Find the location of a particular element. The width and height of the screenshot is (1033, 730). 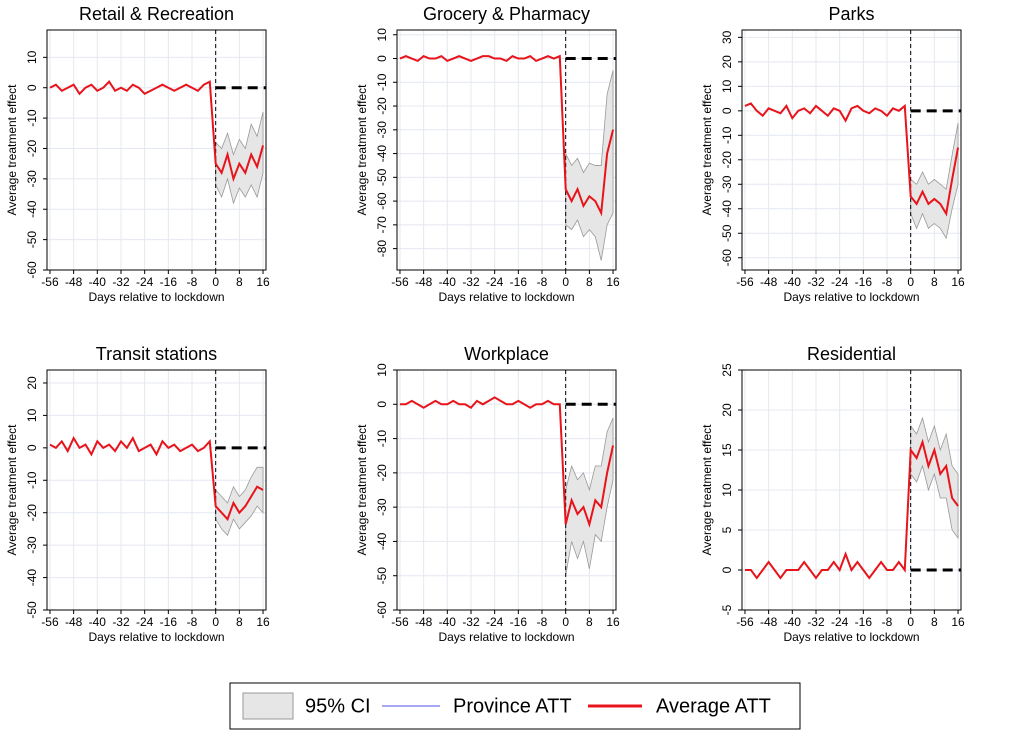

y-tick-label: -80 is located at coordinates (382, 249).